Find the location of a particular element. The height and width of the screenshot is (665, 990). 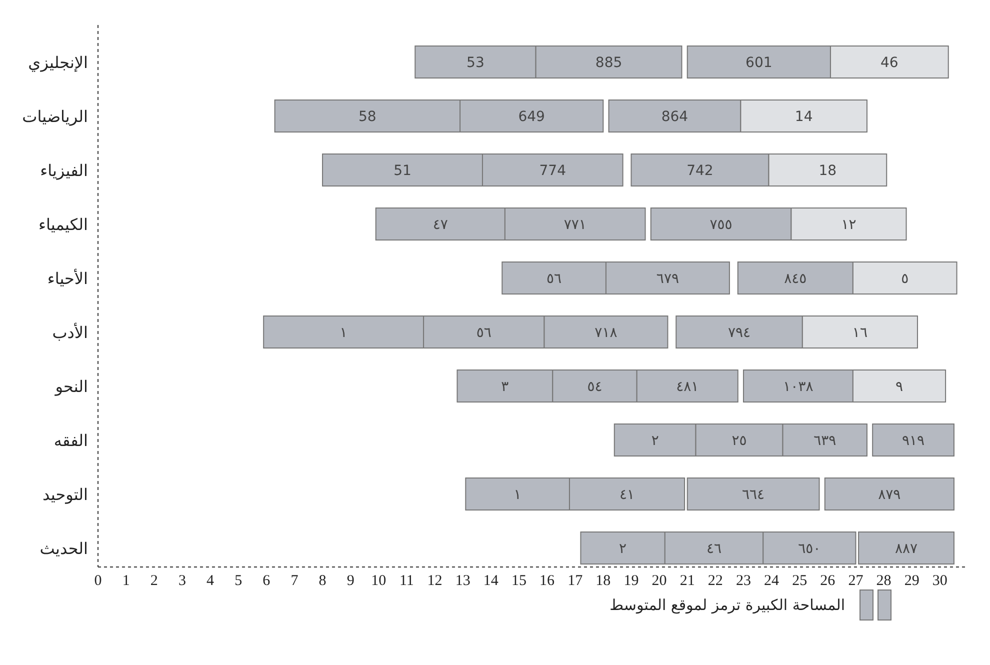

annotation: ٦٦٤ is located at coordinates (753, 495).